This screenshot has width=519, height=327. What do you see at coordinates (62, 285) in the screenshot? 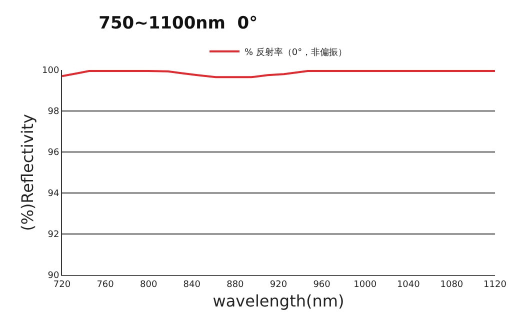
I see `x-tick-label: 720` at bounding box center [62, 285].